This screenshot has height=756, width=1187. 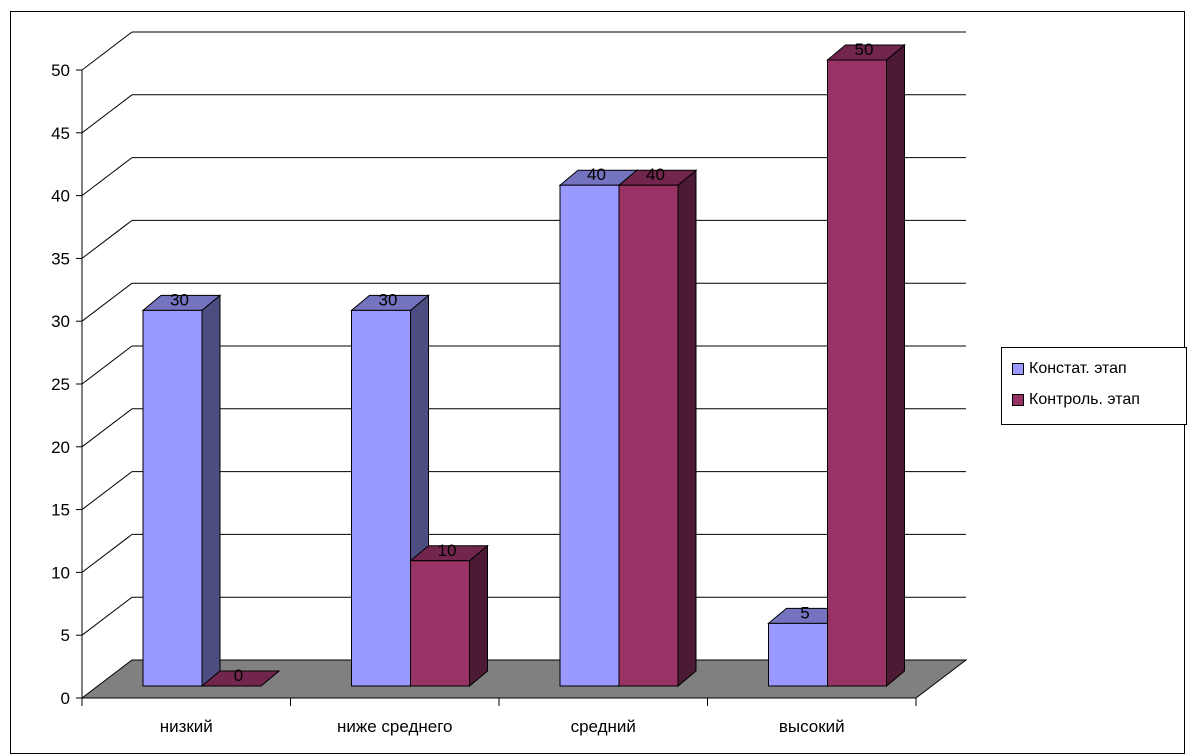 I want to click on legend-swatch-konstat, so click(x=1018, y=369).